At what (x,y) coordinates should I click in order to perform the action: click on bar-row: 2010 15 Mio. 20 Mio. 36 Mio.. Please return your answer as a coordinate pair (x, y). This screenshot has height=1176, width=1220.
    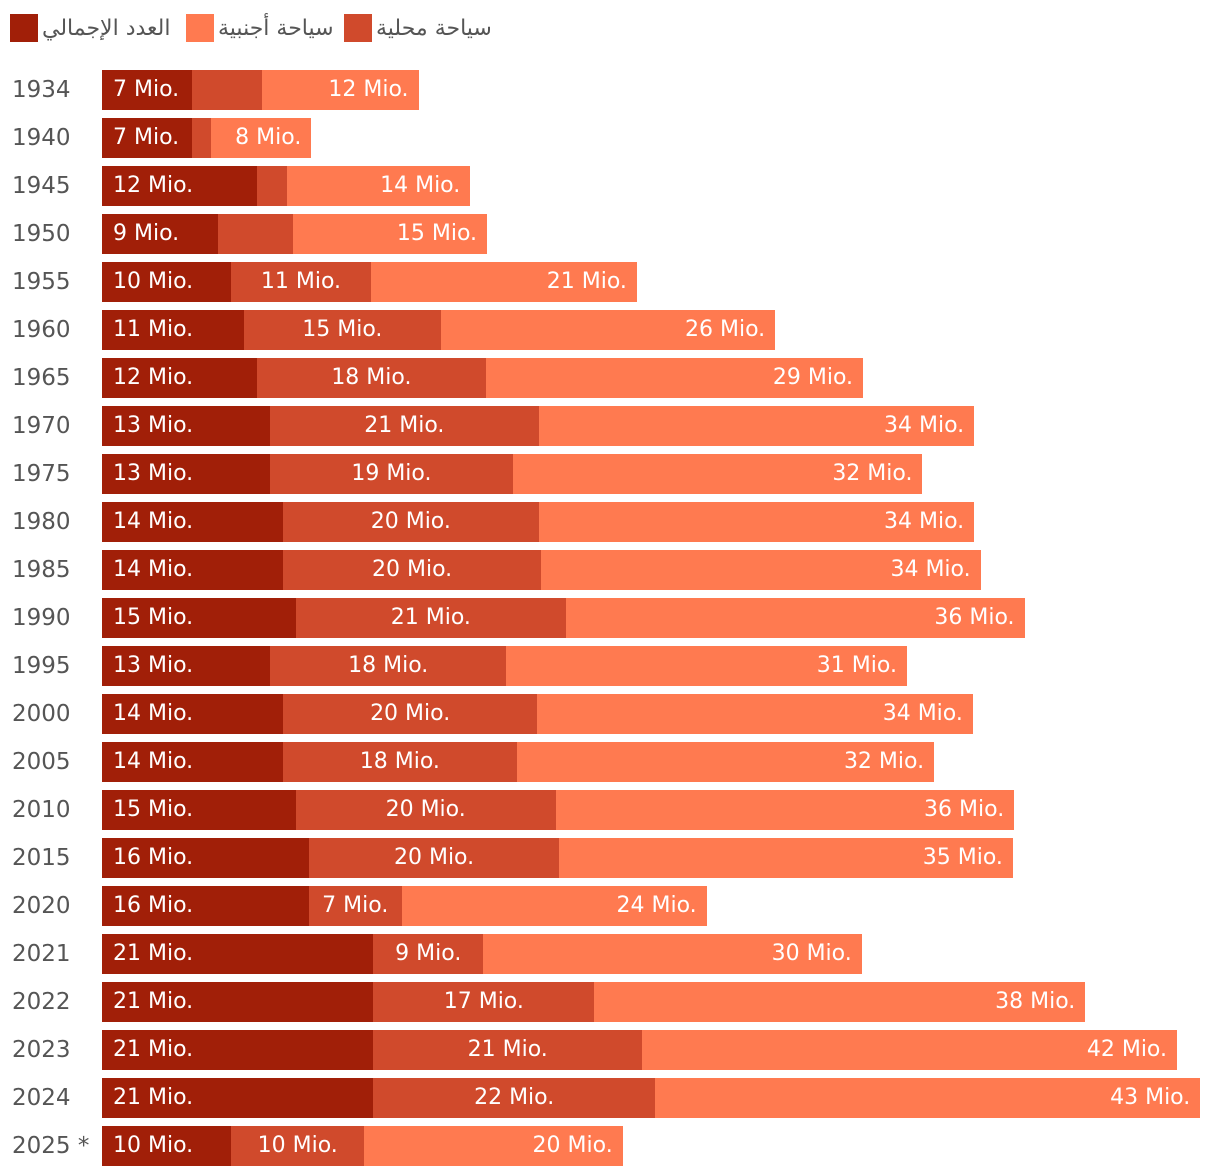
    Looking at the image, I should click on (610, 810).